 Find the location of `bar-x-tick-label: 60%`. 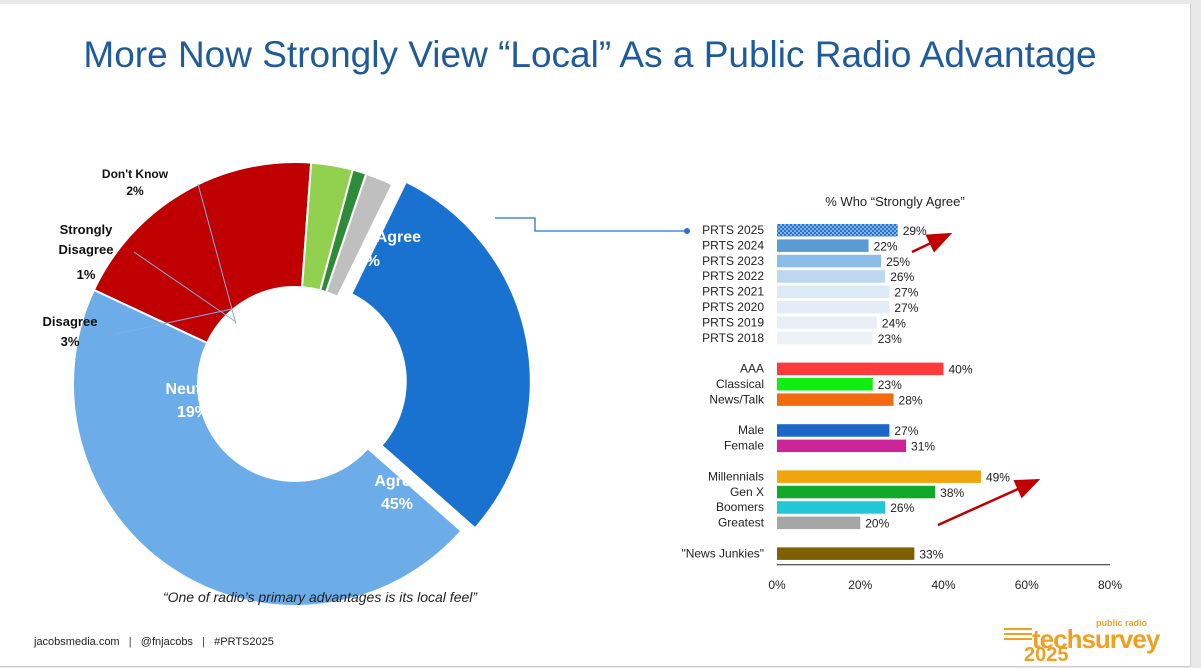

bar-x-tick-label: 60% is located at coordinates (1027, 585).